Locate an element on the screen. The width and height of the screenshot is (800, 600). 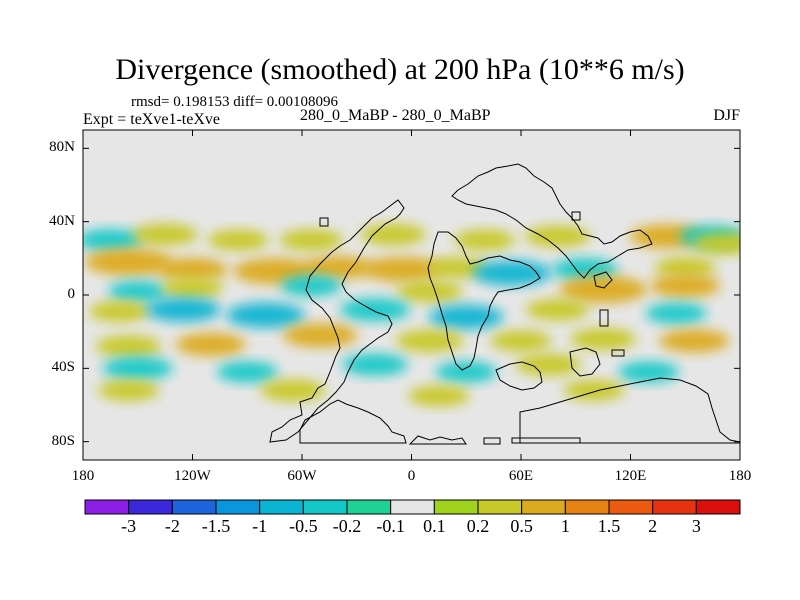
colorbar-tick-label: 1 is located at coordinates (565, 526).